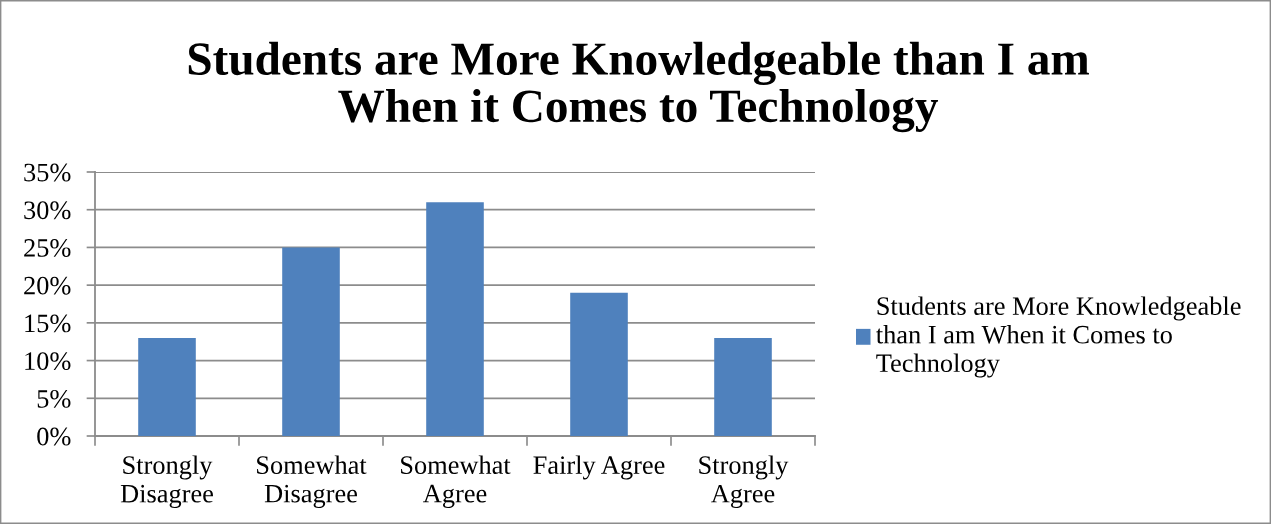  I want to click on y-tick-label: 20%, so click(47, 285).